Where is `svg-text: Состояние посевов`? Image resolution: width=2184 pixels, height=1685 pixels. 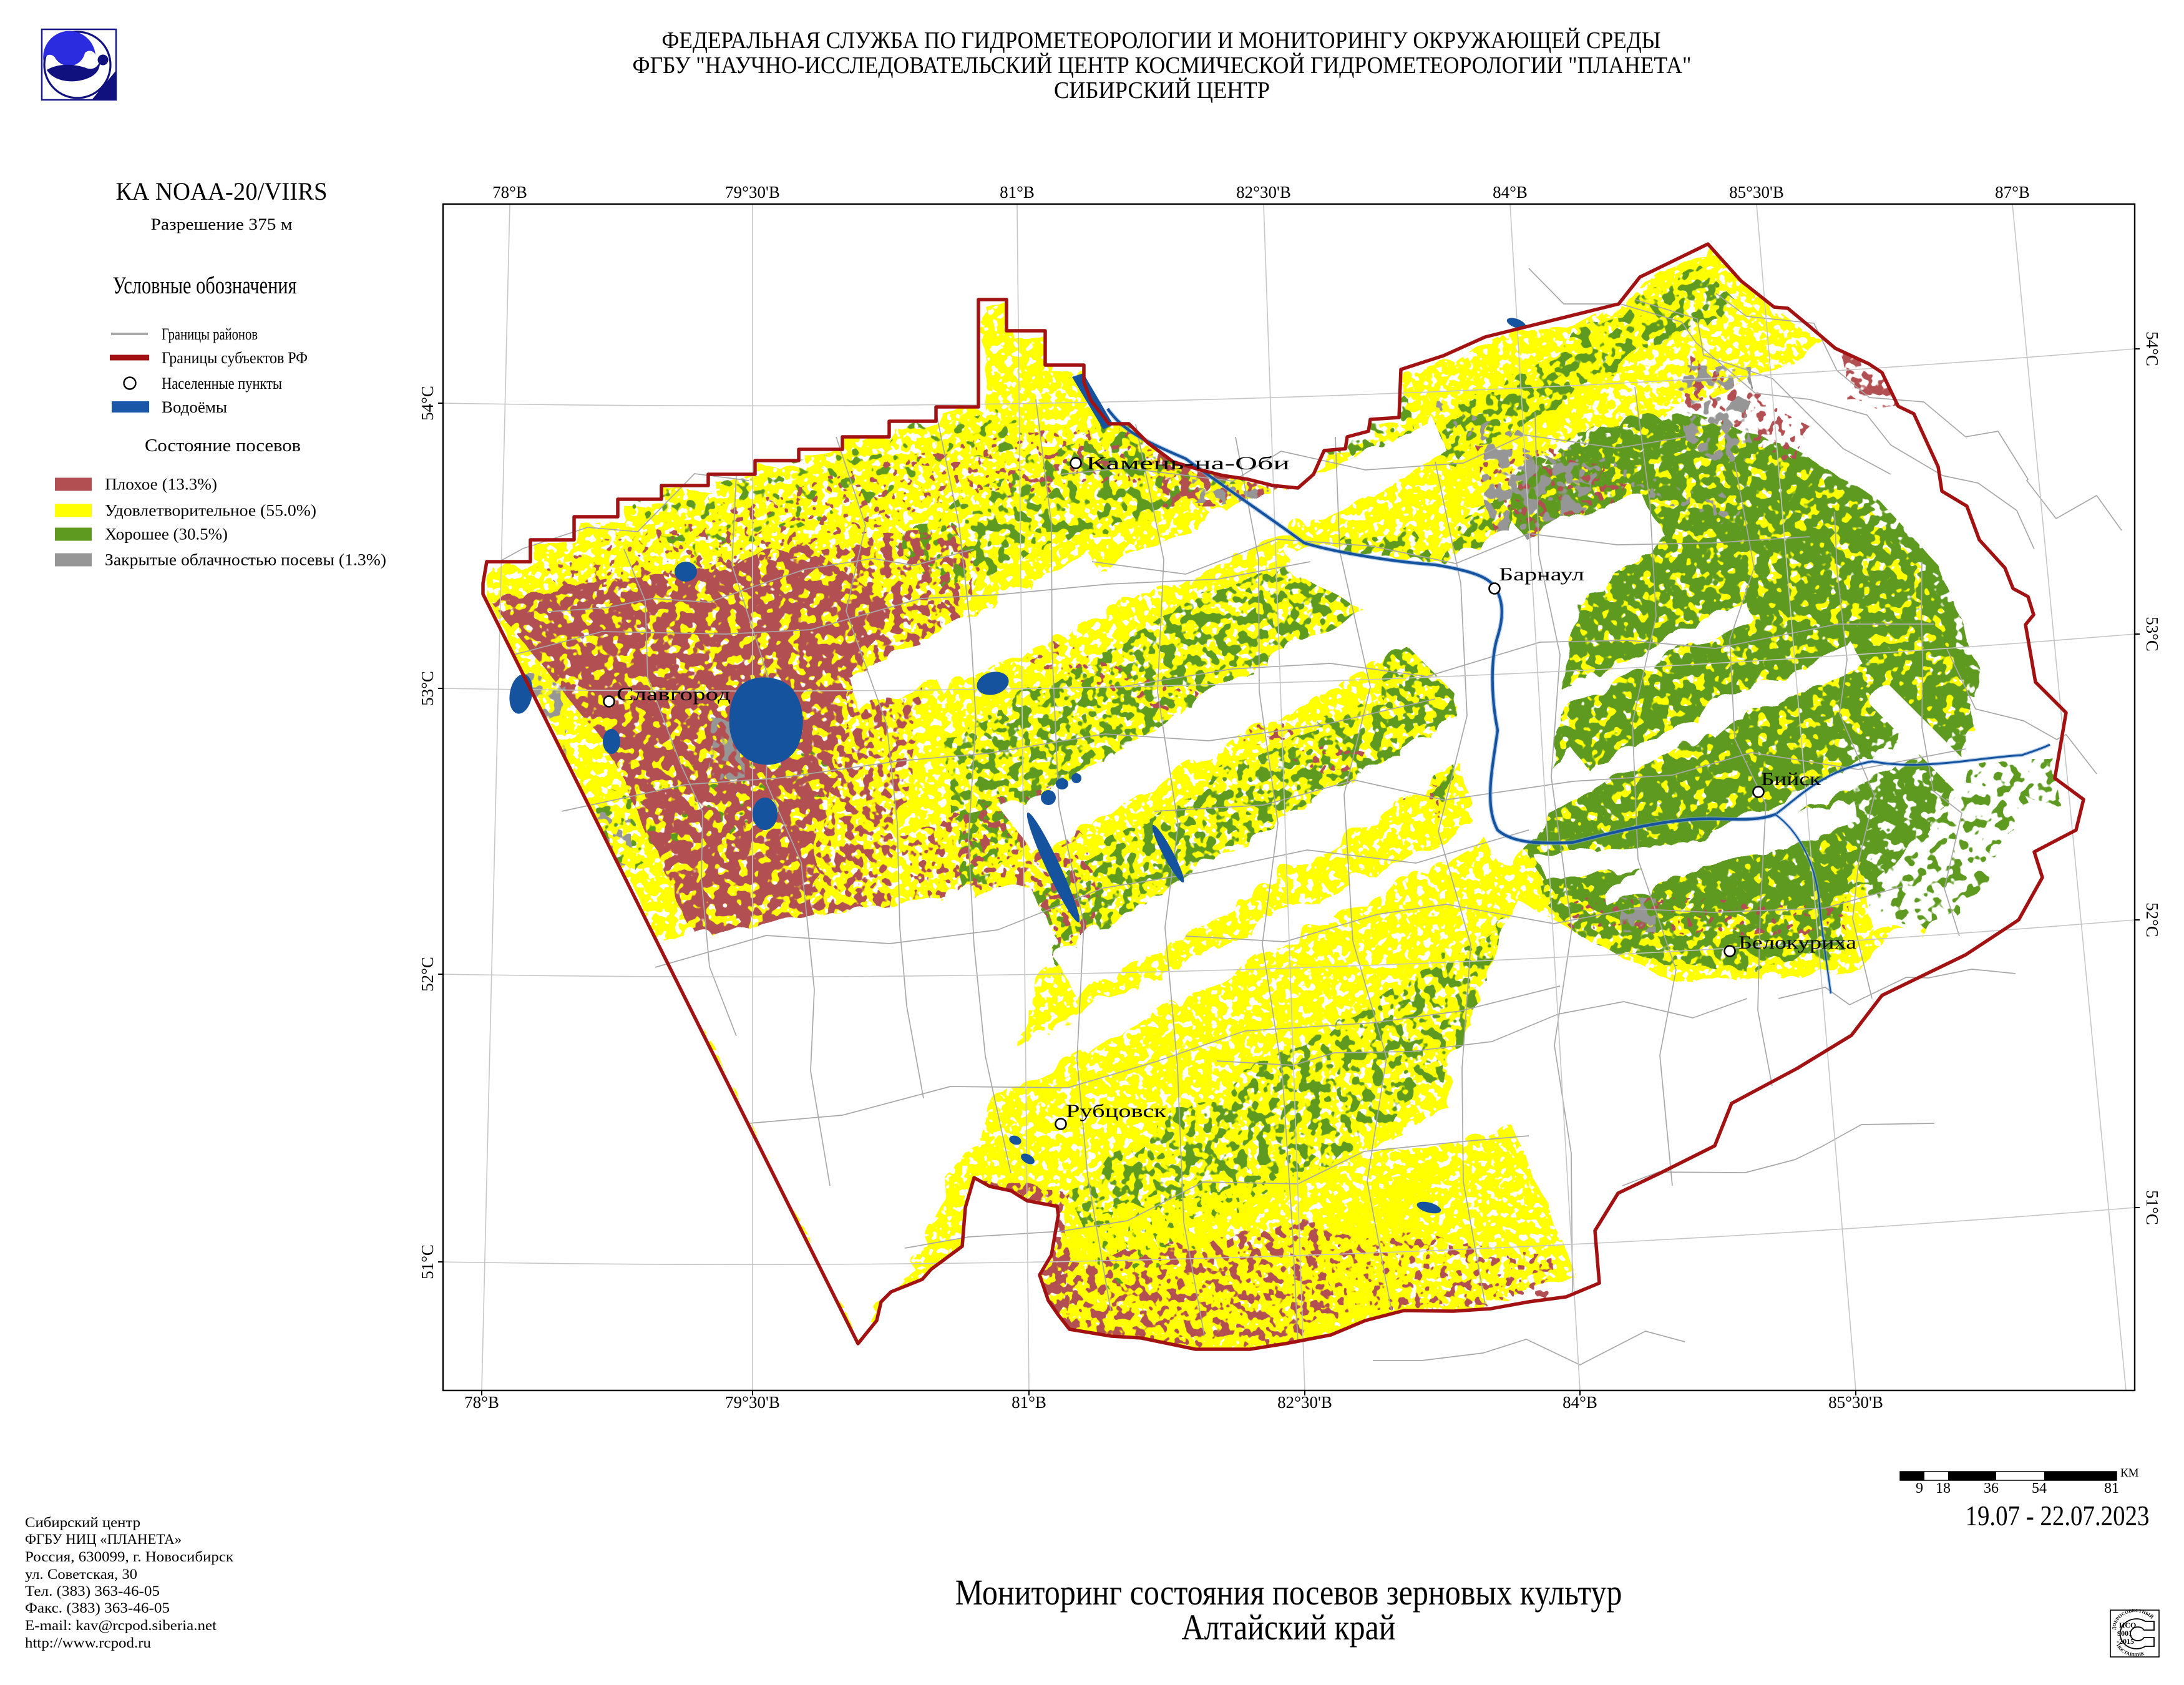
svg-text: Состояние посевов is located at coordinates (223, 446).